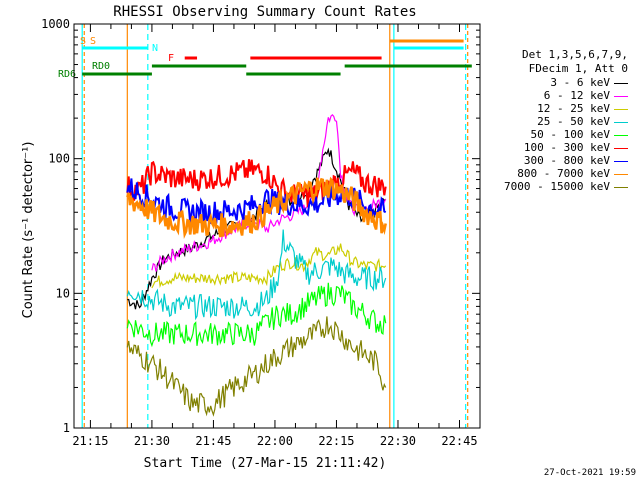 This screenshot has height=480, width=640. Describe the element at coordinates (256, 366) in the screenshot. I see `series-line-7000-15000-keV` at that location.